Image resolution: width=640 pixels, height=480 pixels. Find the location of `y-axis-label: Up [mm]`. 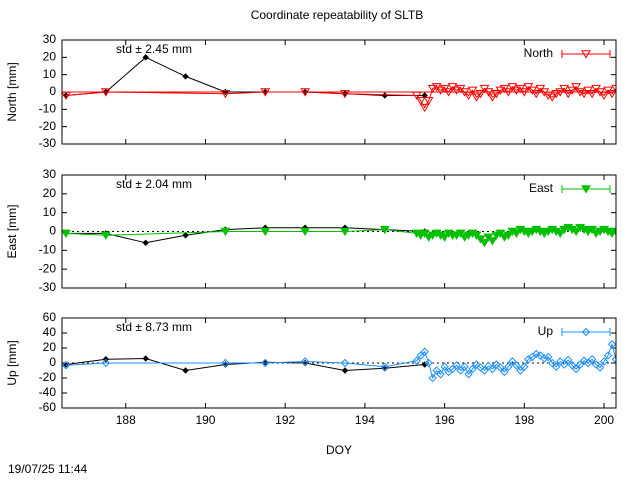

y-axis-label: Up [mm] is located at coordinates (12, 362).